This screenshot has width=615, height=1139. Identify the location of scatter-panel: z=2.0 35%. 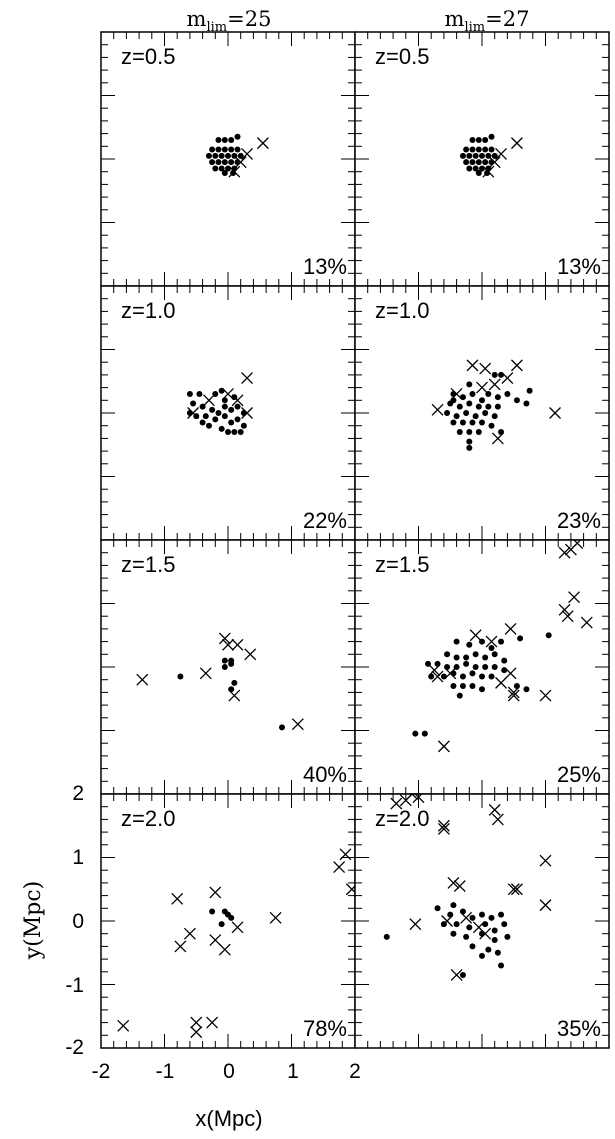
(482, 921).